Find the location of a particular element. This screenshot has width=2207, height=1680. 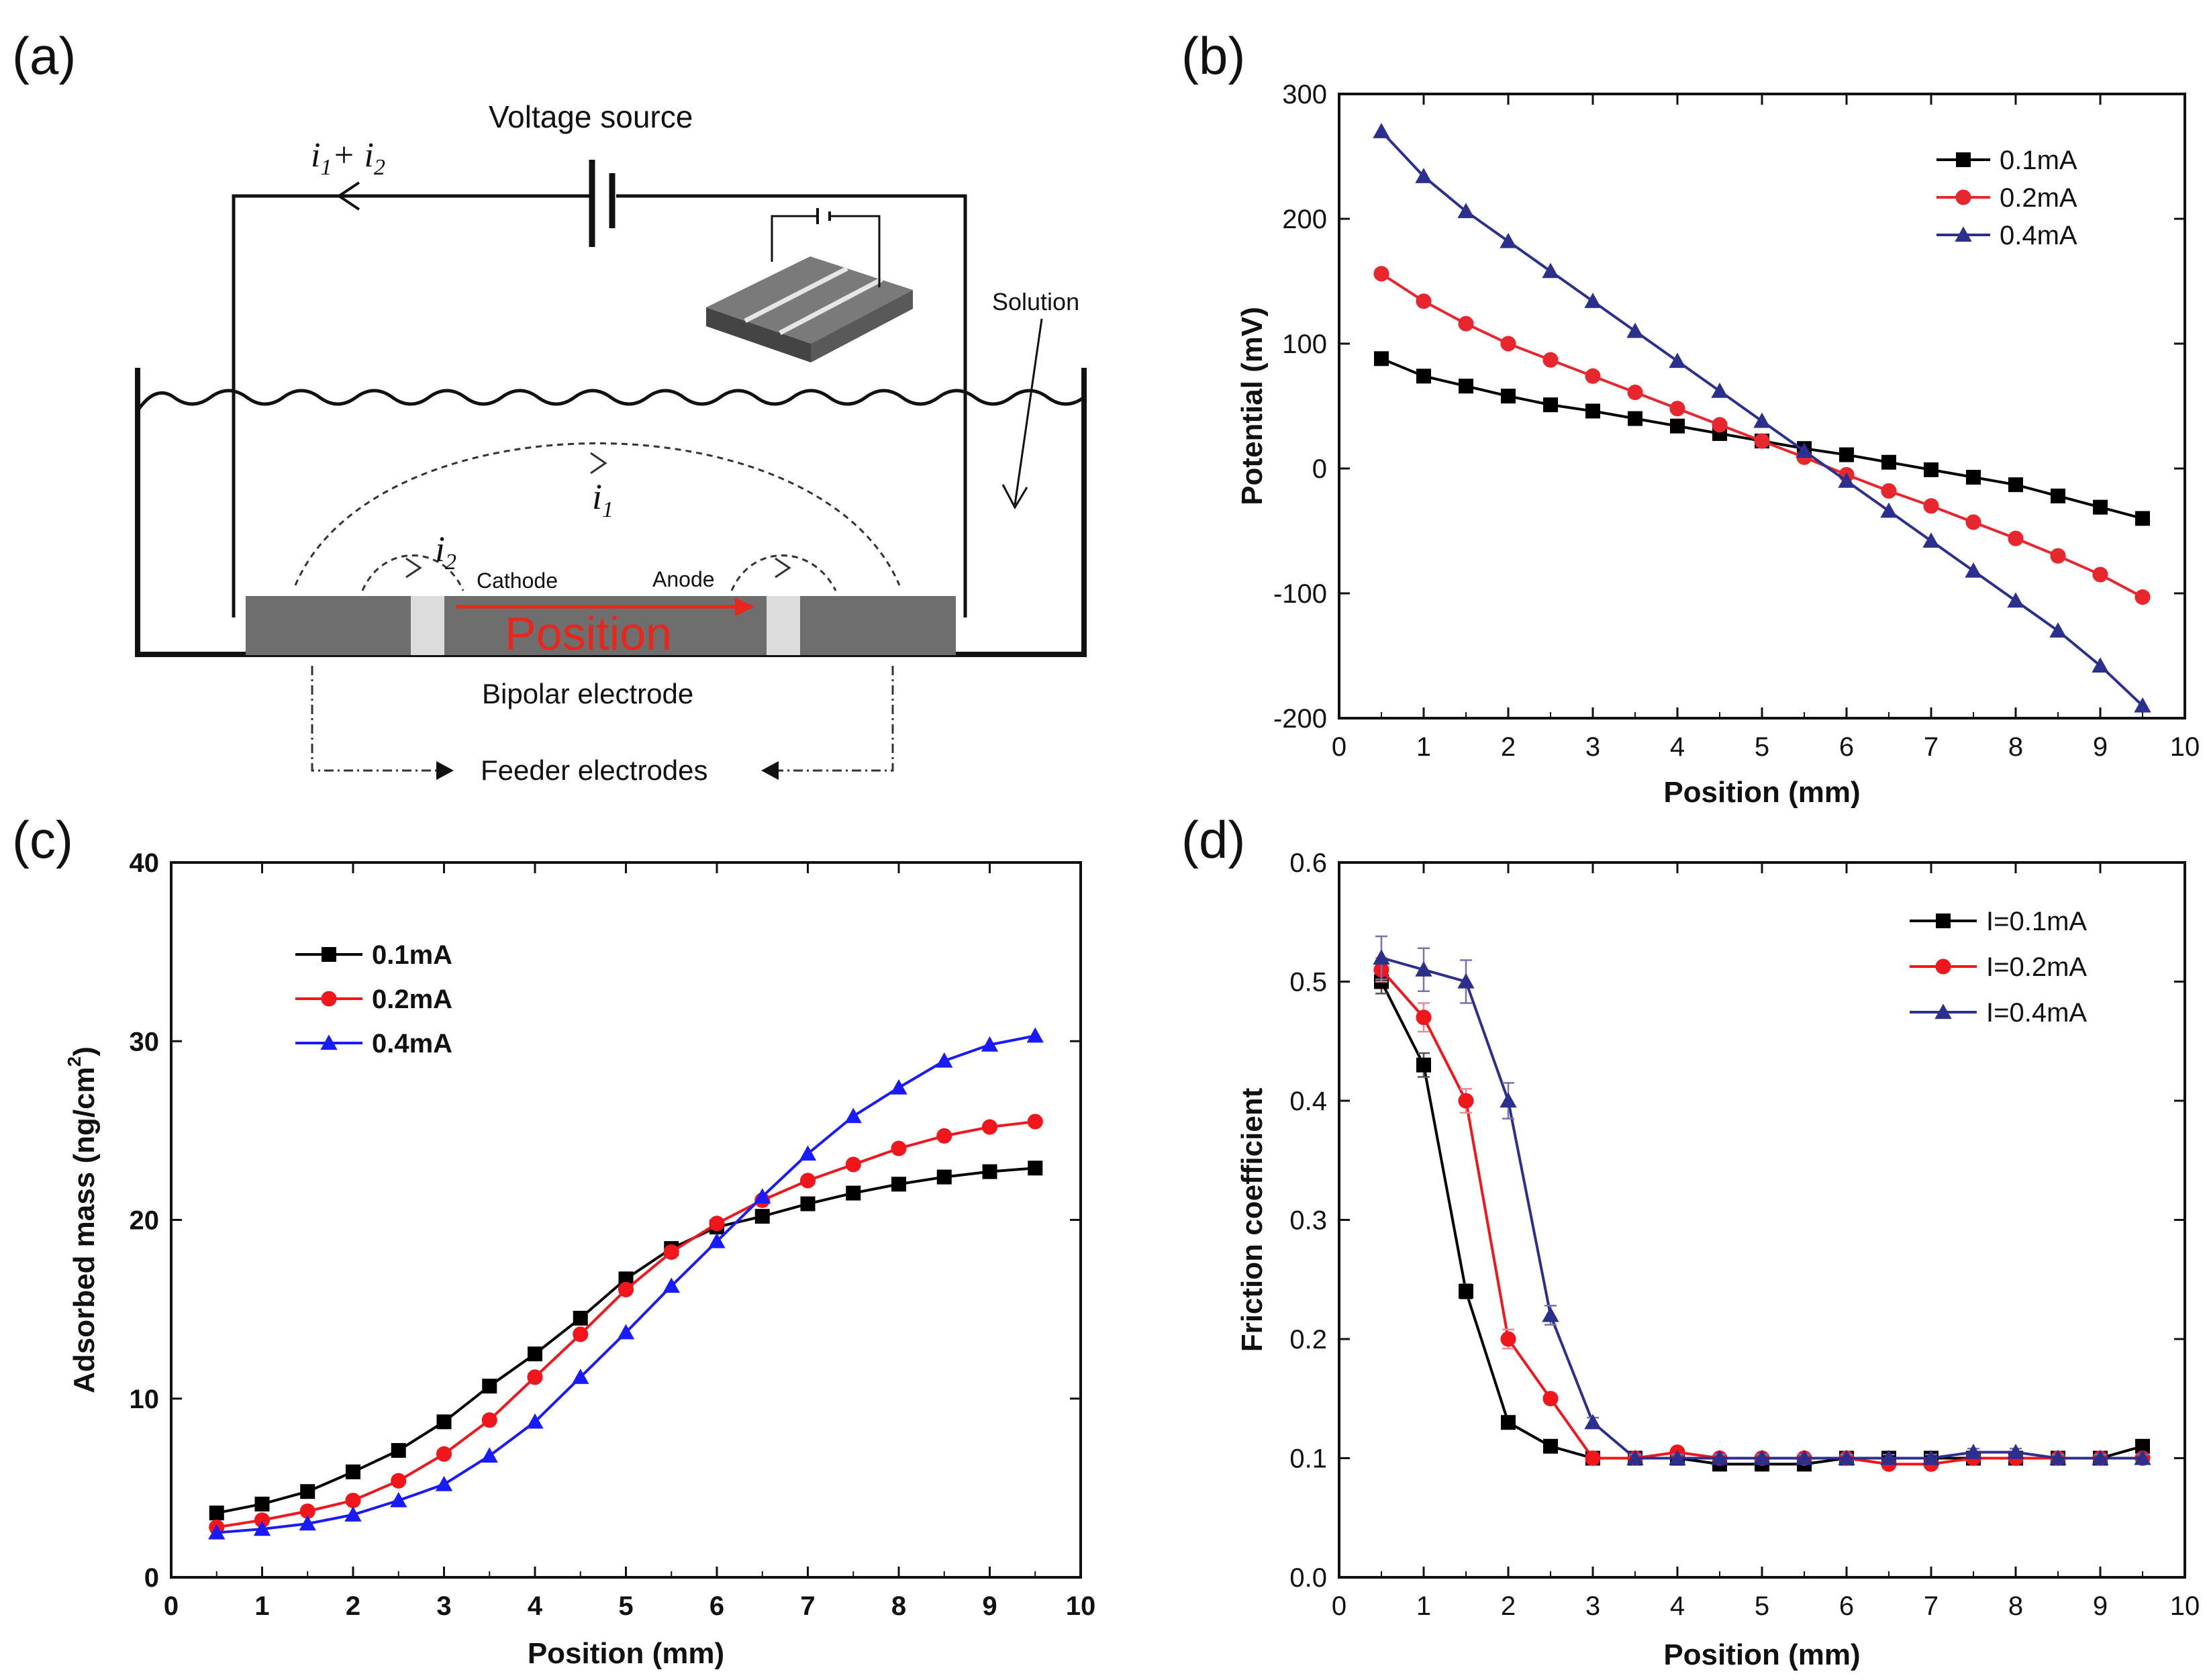

current-arrow-icon is located at coordinates (348, 196).